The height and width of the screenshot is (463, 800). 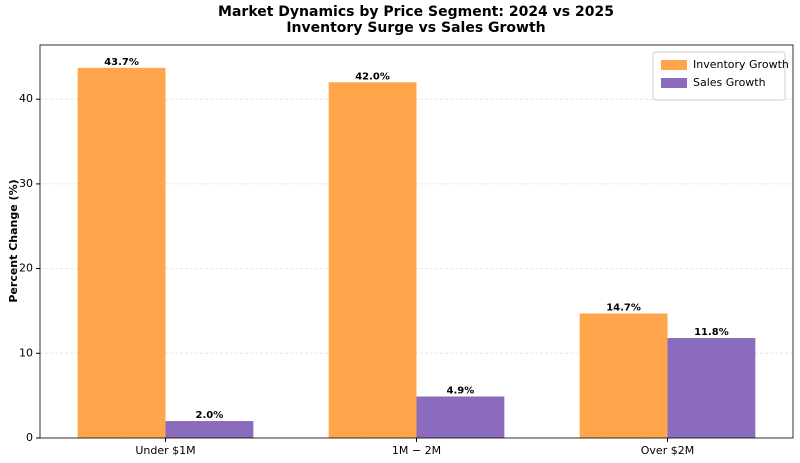 What do you see at coordinates (415, 28) in the screenshot?
I see `chart-subtitle: Inventory Surge vs Sales Growth` at bounding box center [415, 28].